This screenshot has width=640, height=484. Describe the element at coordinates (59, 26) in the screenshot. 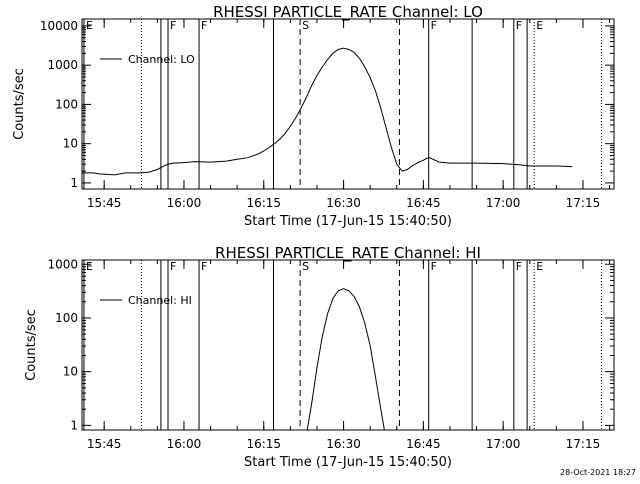

I see `y-tick-label: 10000` at that location.